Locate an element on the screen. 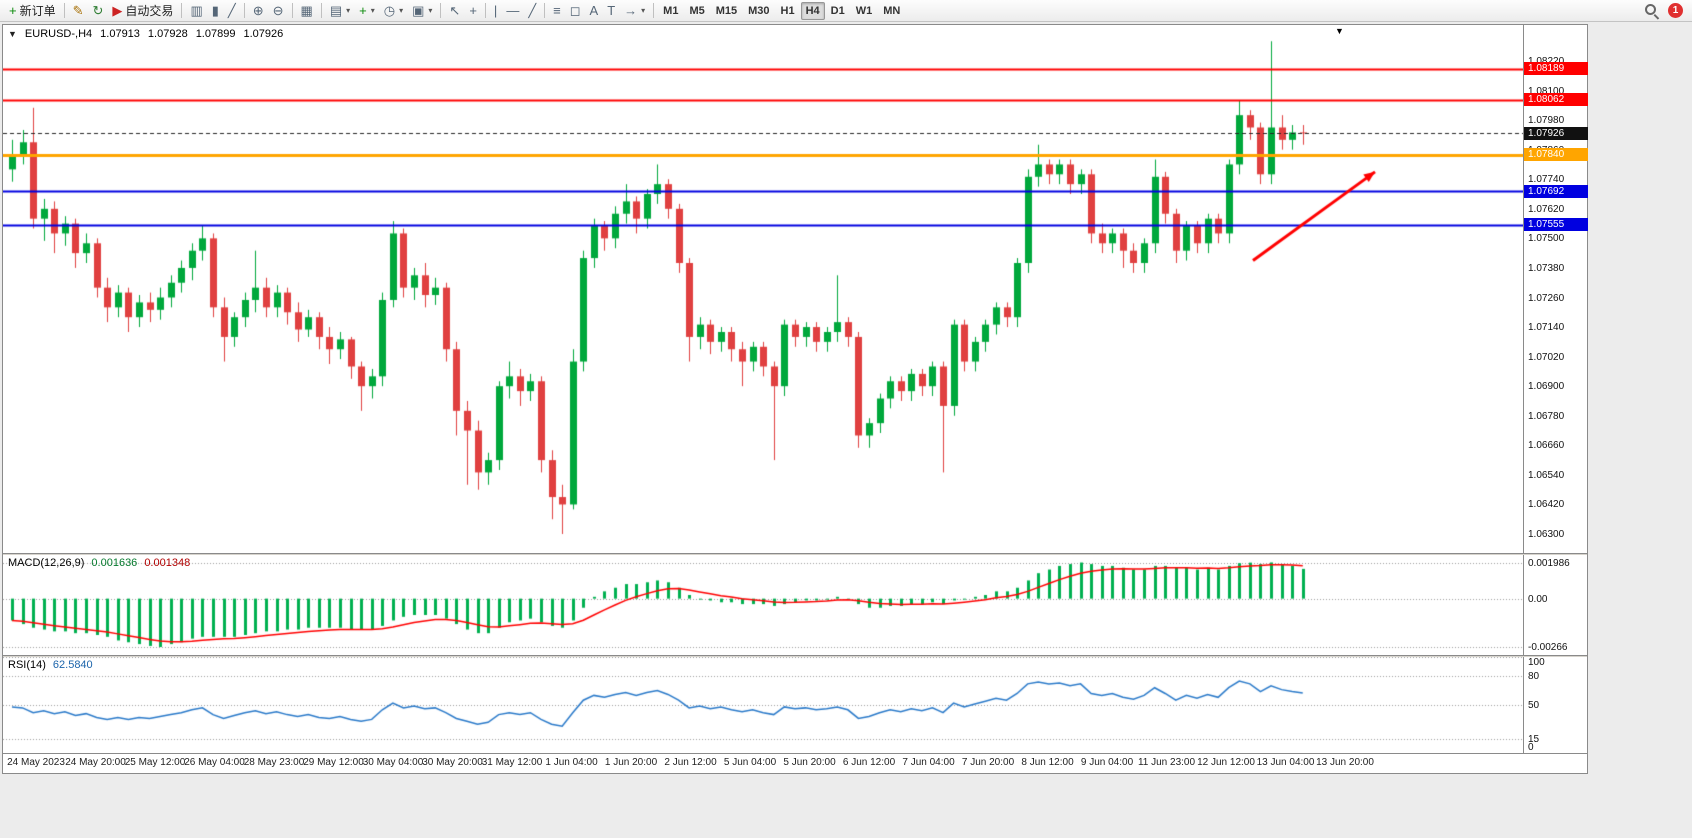 The image size is (1692, 838). timeframe-h4-button: H4 is located at coordinates (812, 10).